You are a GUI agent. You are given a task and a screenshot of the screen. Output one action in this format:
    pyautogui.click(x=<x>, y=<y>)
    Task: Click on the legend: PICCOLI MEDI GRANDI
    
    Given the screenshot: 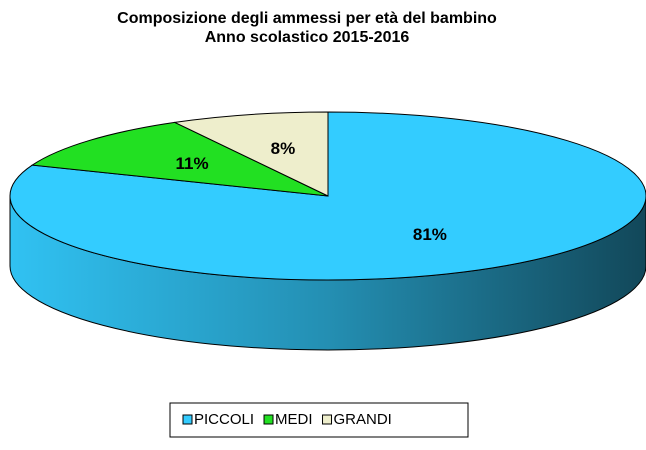 What is the action you would take?
    pyautogui.click(x=287, y=419)
    